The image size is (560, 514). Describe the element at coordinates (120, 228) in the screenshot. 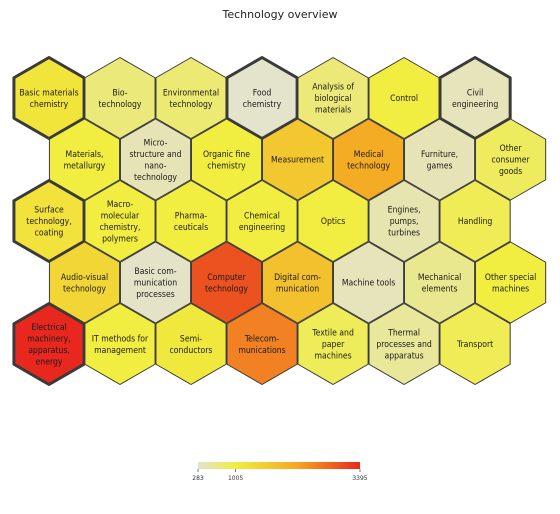

I see `hex-label: chemistry,` at that location.